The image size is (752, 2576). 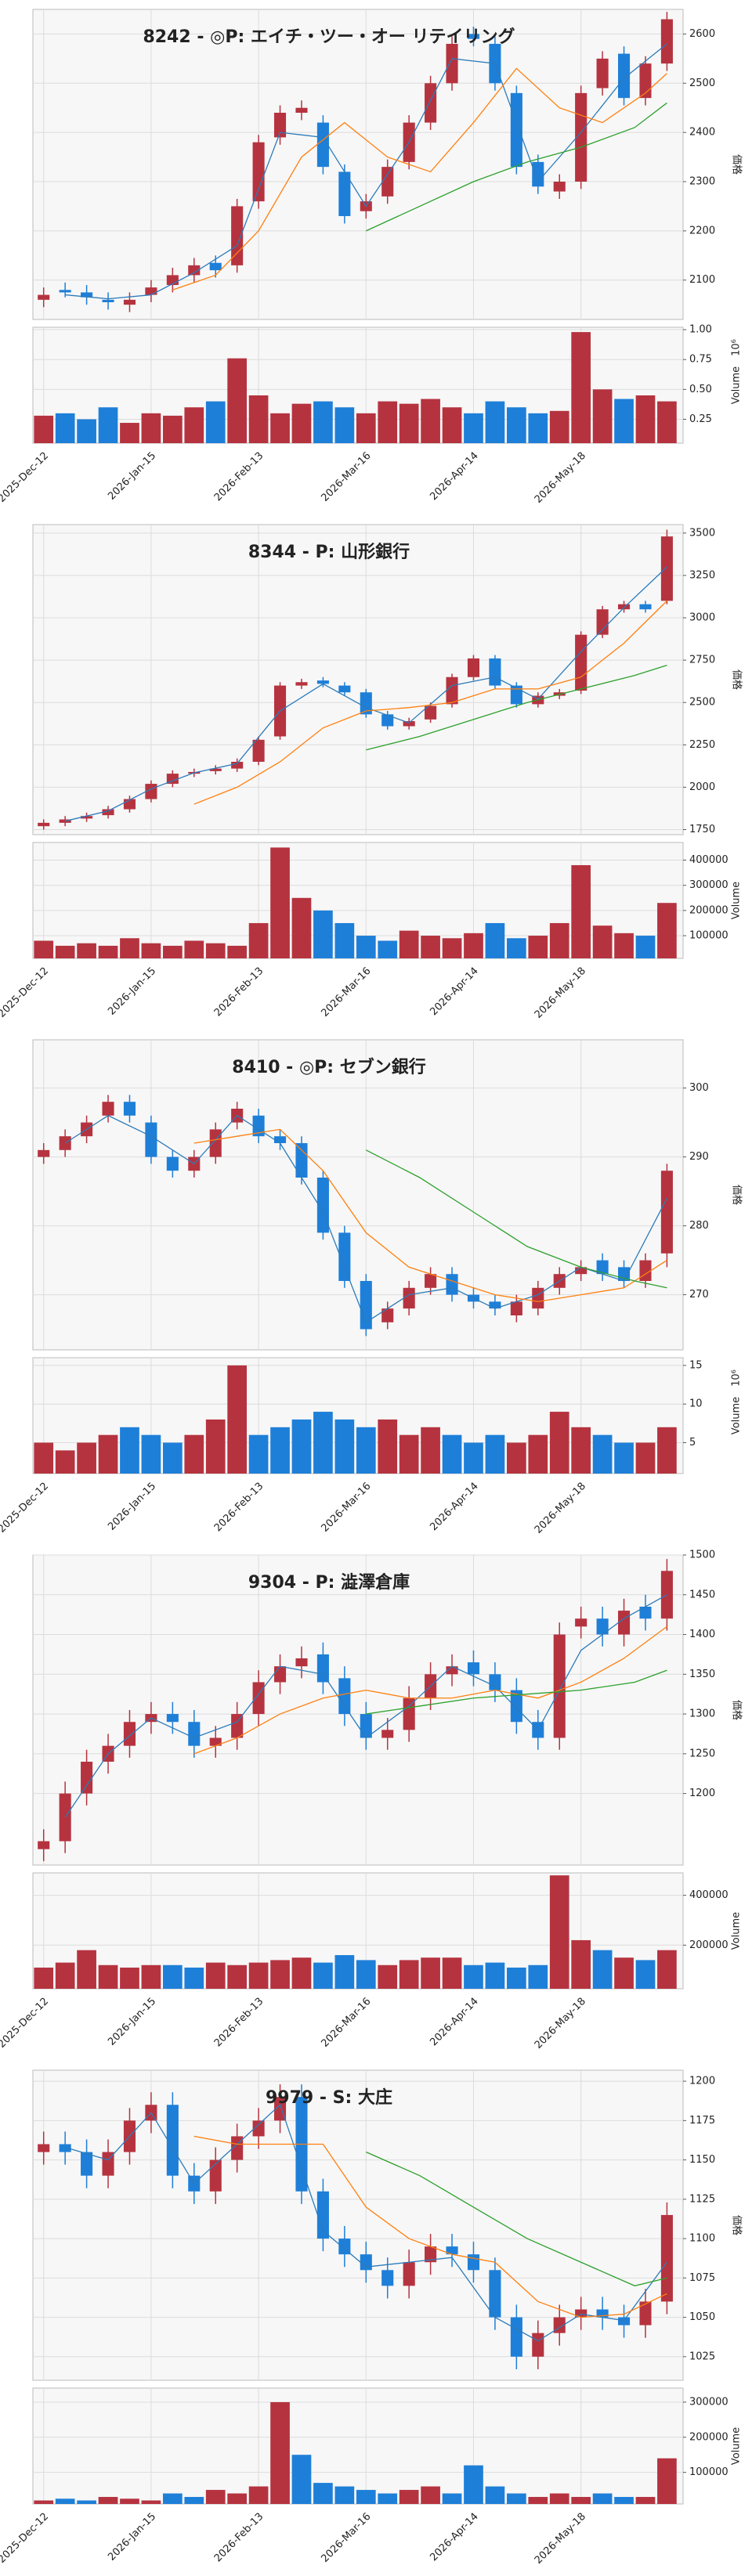 What do you see at coordinates (699, 1295) in the screenshot?
I see `y-tick-label: 270` at bounding box center [699, 1295].